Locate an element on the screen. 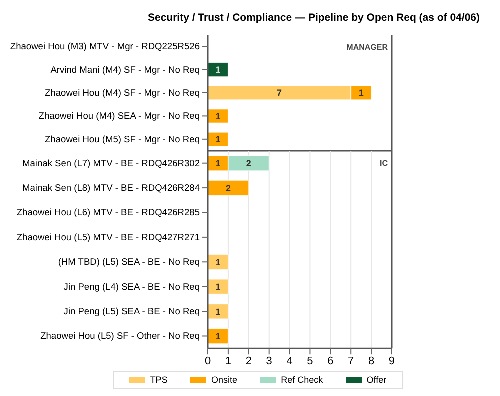 The image size is (500, 396). x-tick-label: 9 is located at coordinates (392, 361).